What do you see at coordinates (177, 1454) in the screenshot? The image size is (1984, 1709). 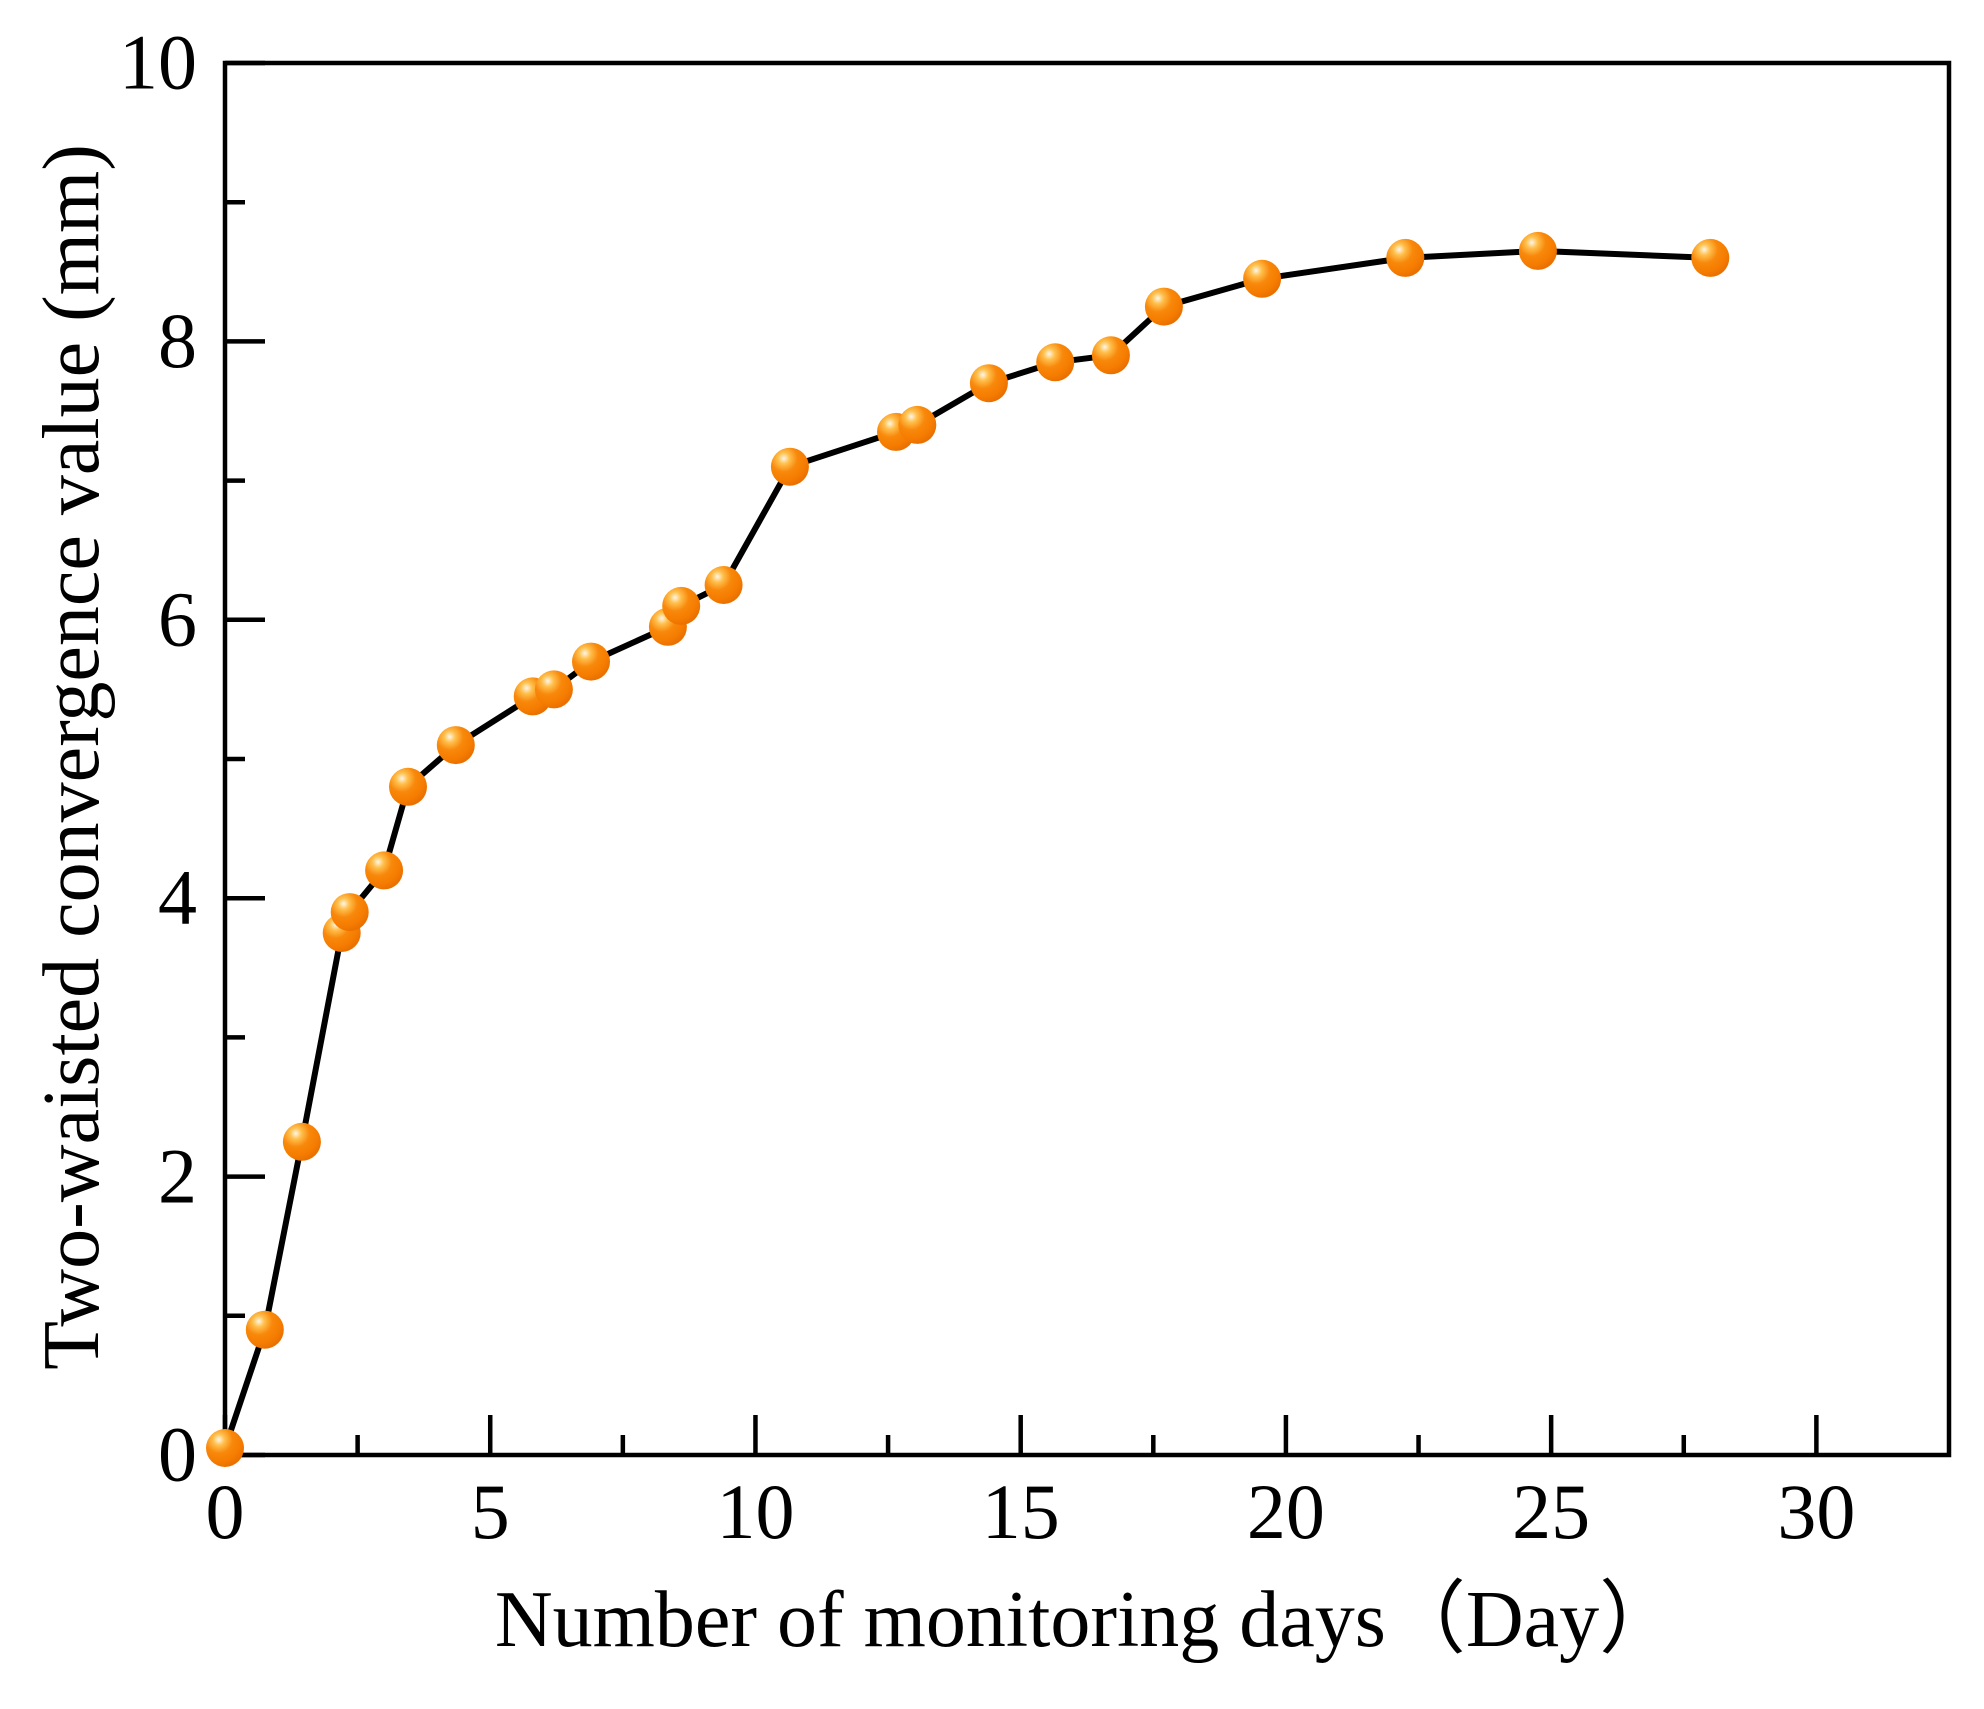 I see `y-tick-label: 0` at bounding box center [177, 1454].